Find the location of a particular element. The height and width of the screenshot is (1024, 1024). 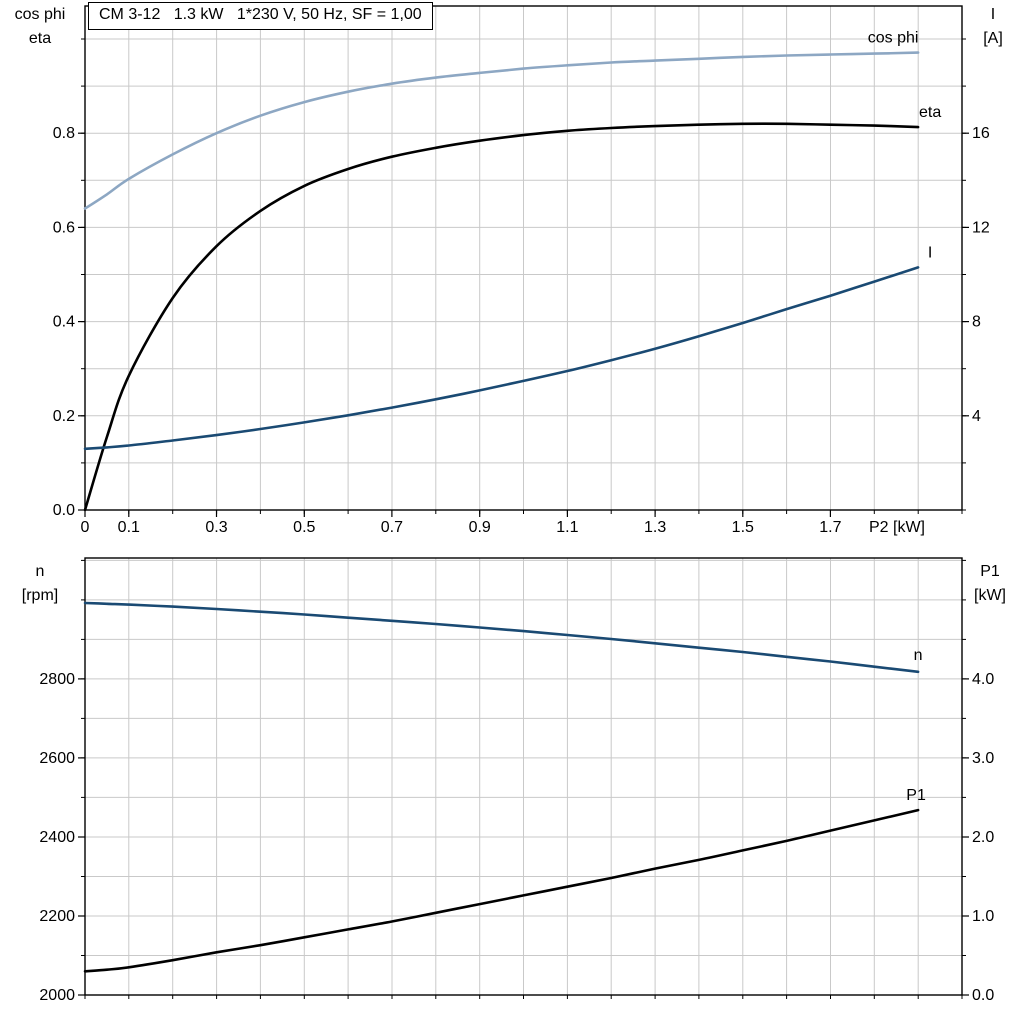

axis-title-current: I is located at coordinates (993, 14).